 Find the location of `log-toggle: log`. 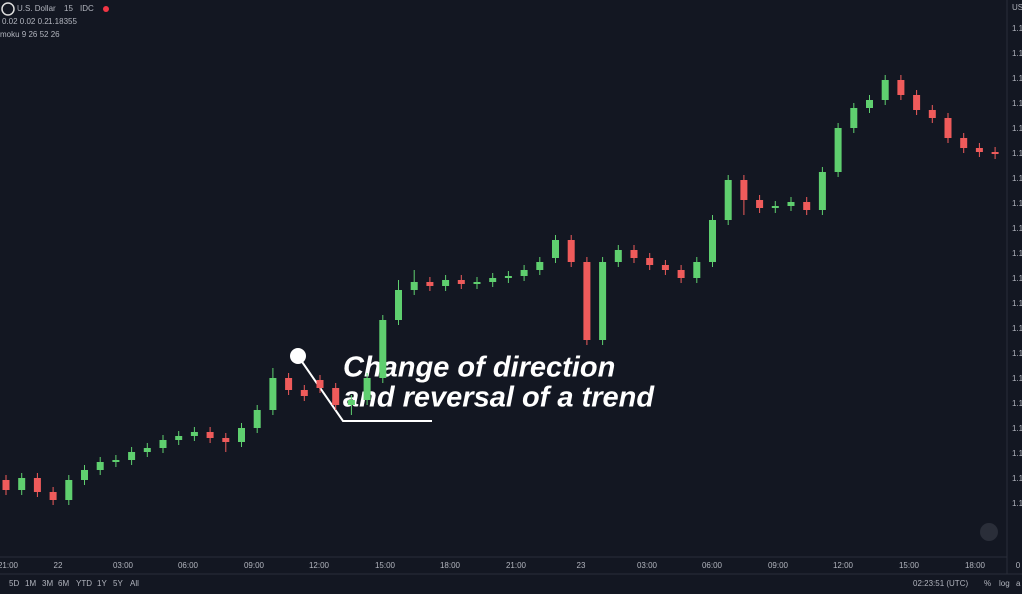

log-toggle: log is located at coordinates (1004, 583).